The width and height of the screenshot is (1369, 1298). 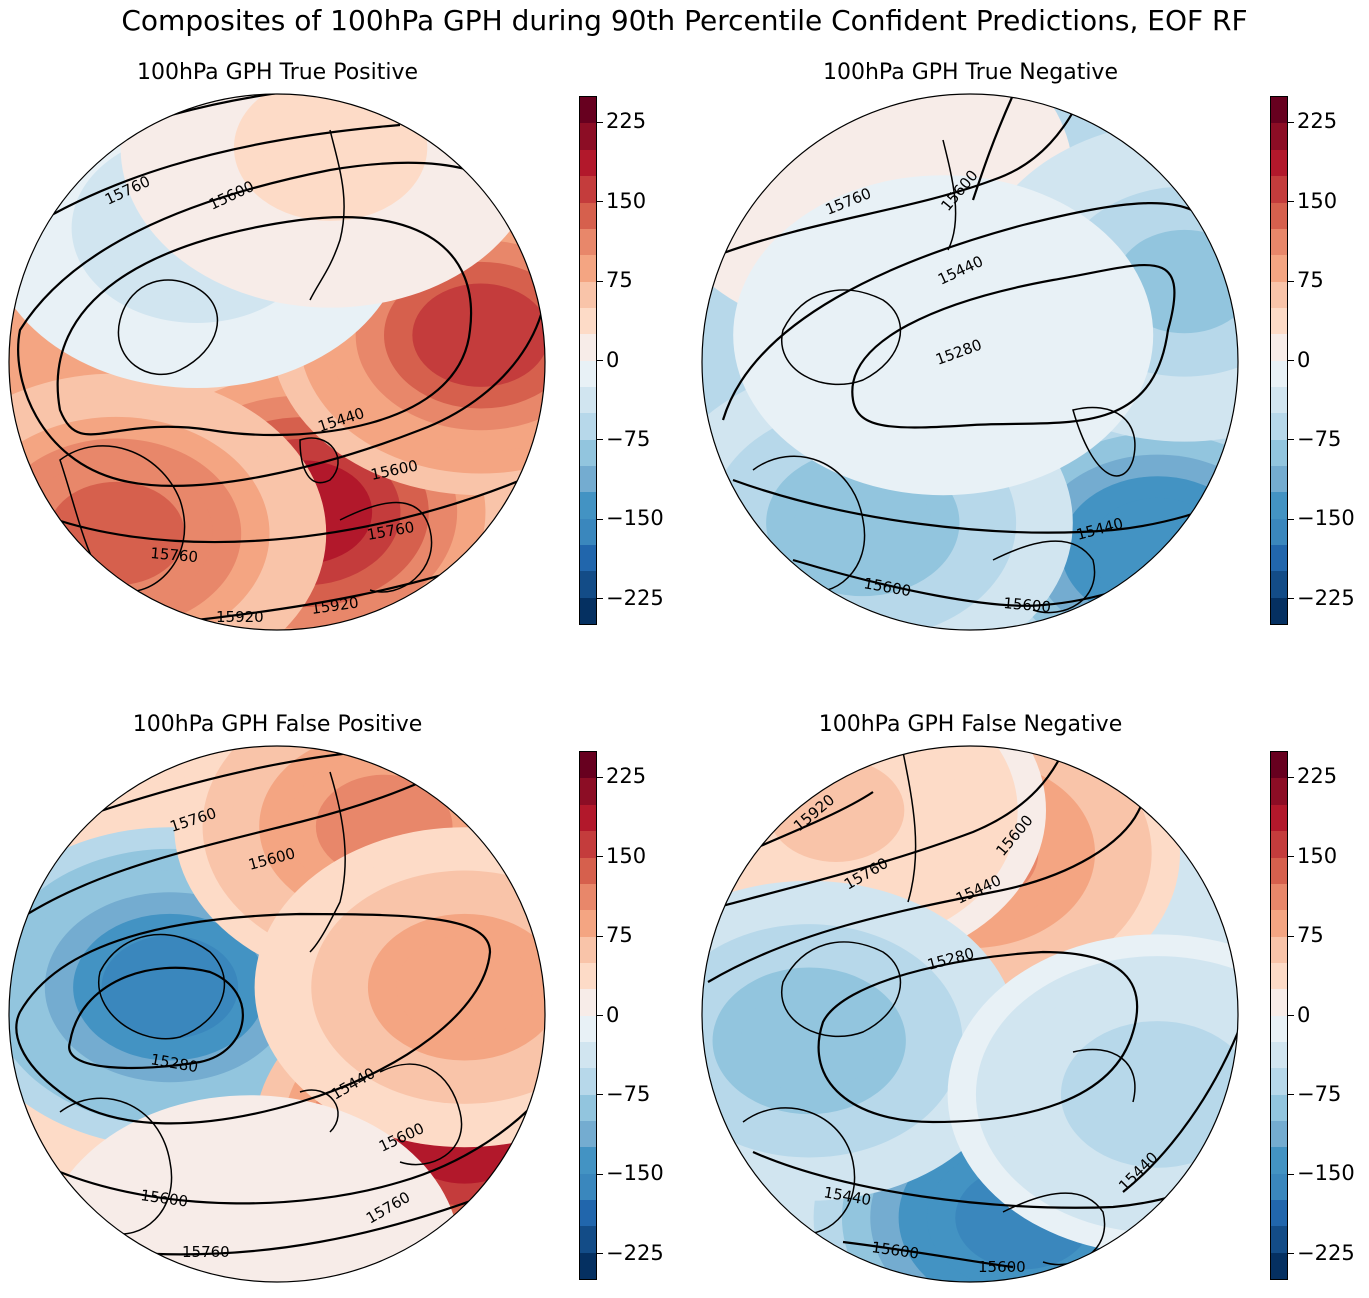 What do you see at coordinates (277, 724) in the screenshot?
I see `panel-title: 100hPa GPH False Positive` at bounding box center [277, 724].